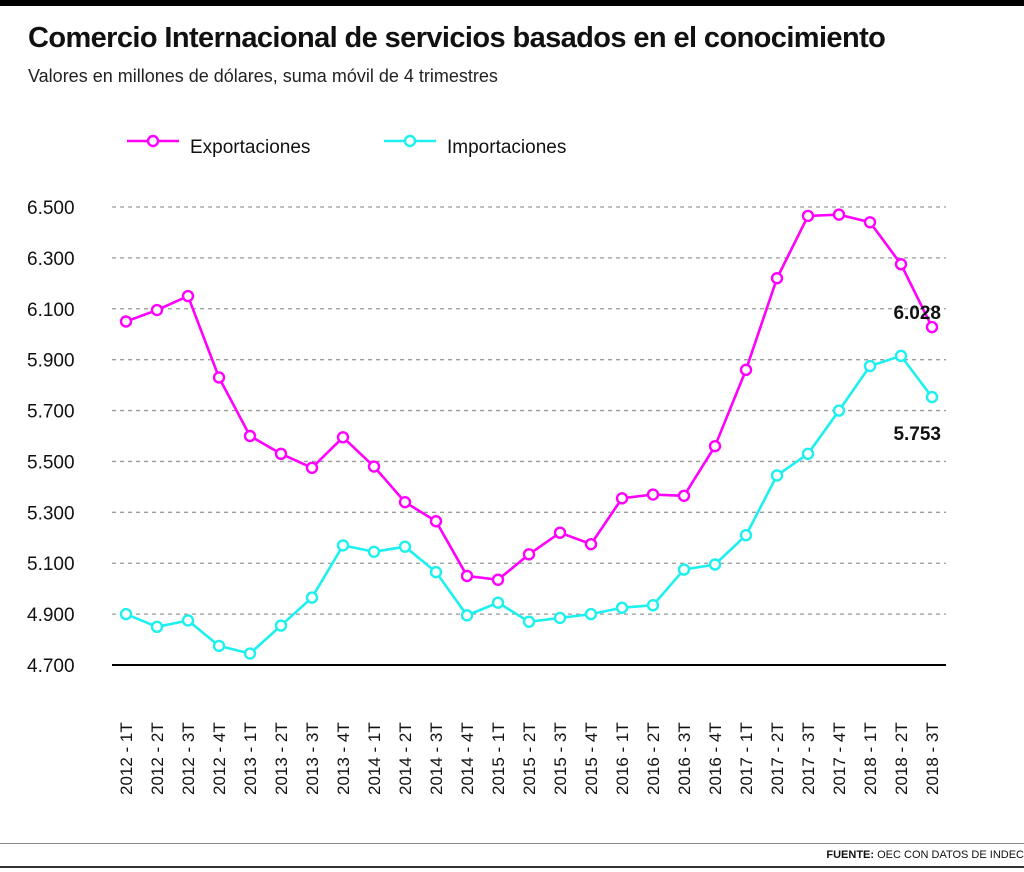 This screenshot has height=872, width=1024. I want to click on x-tick-label: 2018 - 1T, so click(870, 758).